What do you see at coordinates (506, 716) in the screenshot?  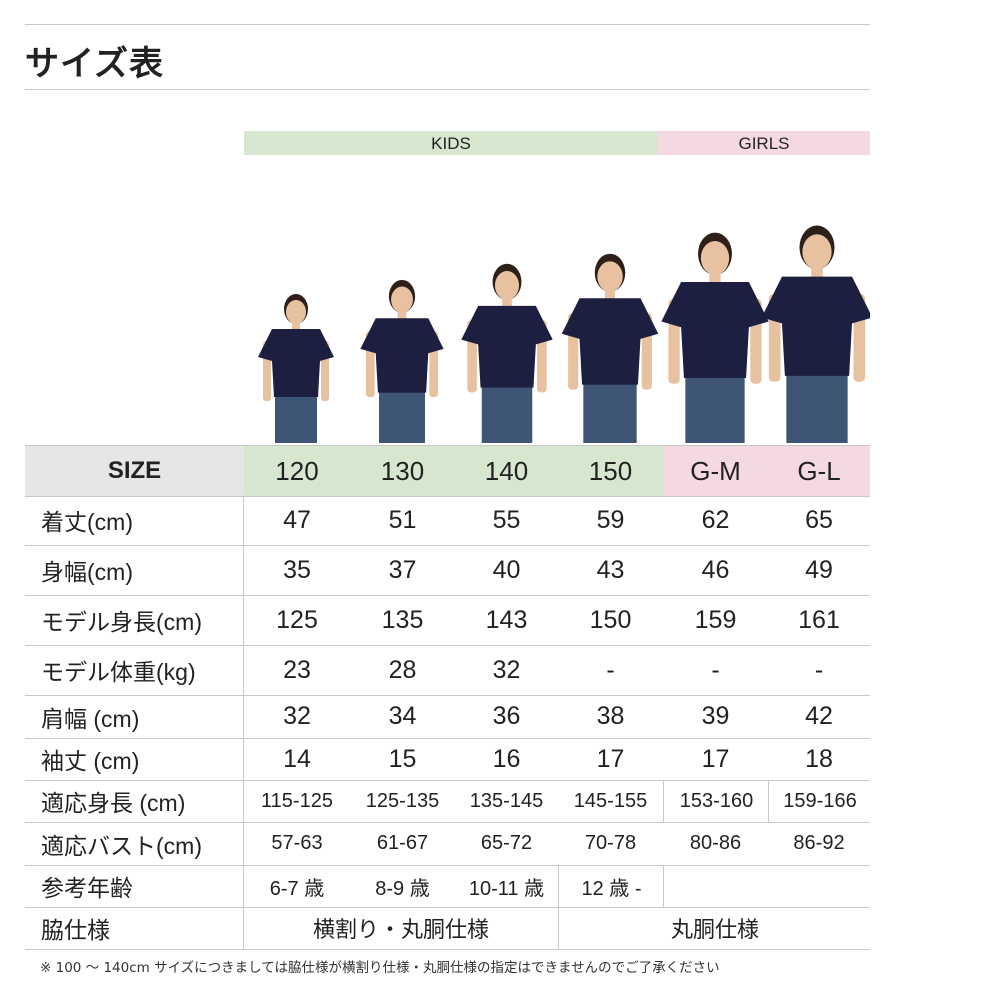 I see `table-cell: 36` at bounding box center [506, 716].